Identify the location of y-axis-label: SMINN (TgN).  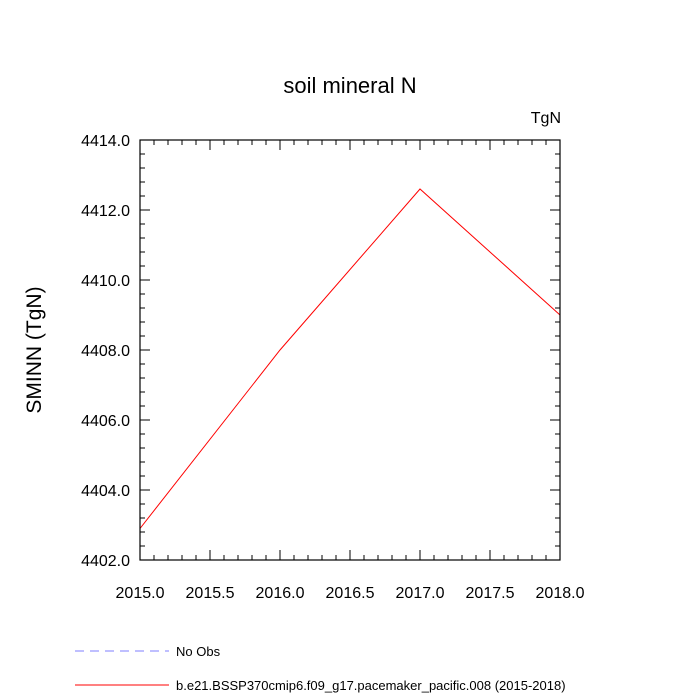
(34, 349).